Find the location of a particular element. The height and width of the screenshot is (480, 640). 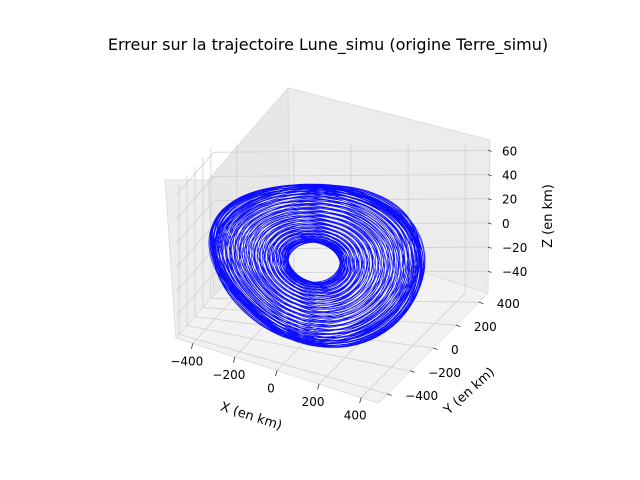

trajectory-line is located at coordinates (317, 265).